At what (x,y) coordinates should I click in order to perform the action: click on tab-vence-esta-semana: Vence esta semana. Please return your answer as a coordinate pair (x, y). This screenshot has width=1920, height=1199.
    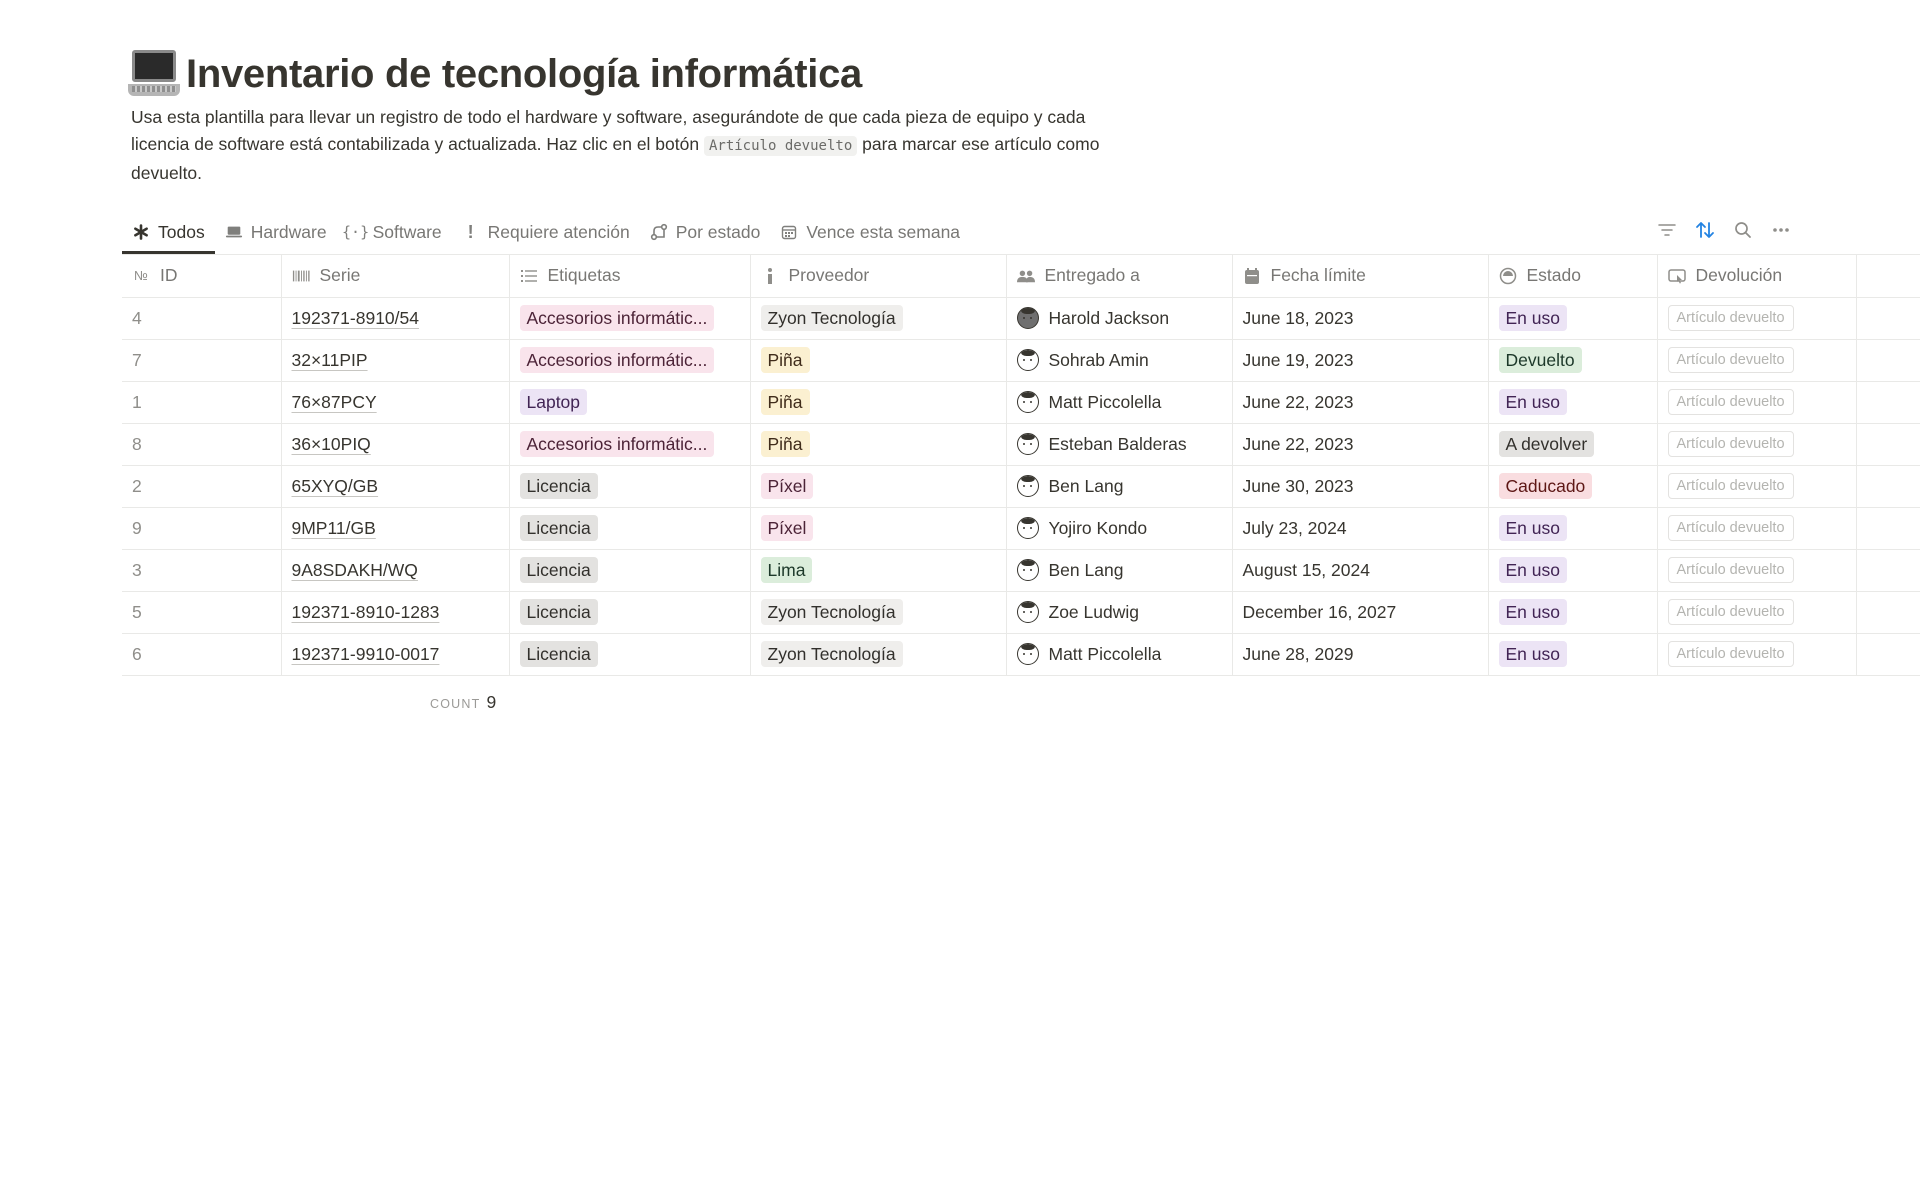
    Looking at the image, I should click on (870, 232).